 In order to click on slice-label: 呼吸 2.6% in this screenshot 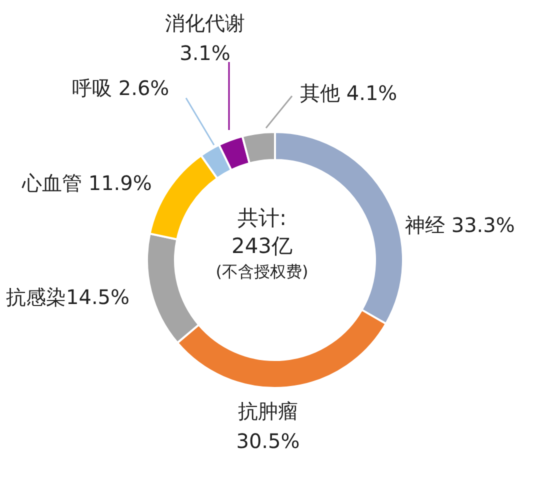, I will do `click(121, 88)`.